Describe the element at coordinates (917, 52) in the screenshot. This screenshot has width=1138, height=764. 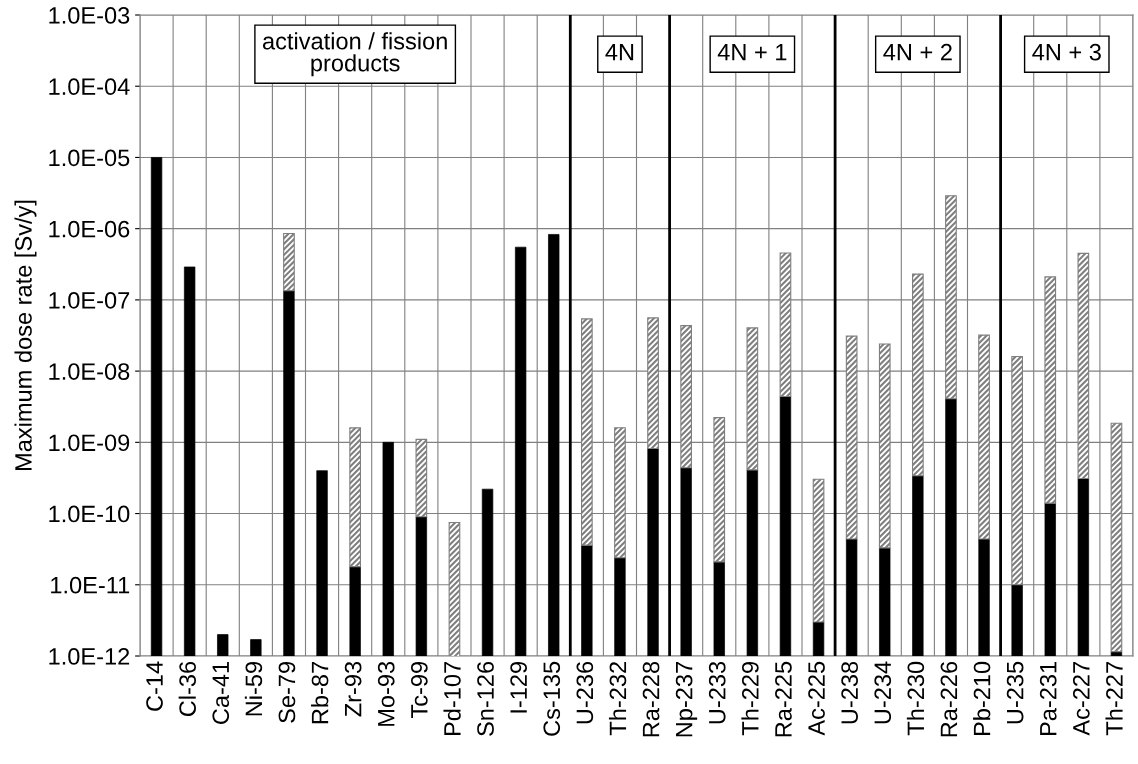
I see `annotation: 4N + 2` at that location.